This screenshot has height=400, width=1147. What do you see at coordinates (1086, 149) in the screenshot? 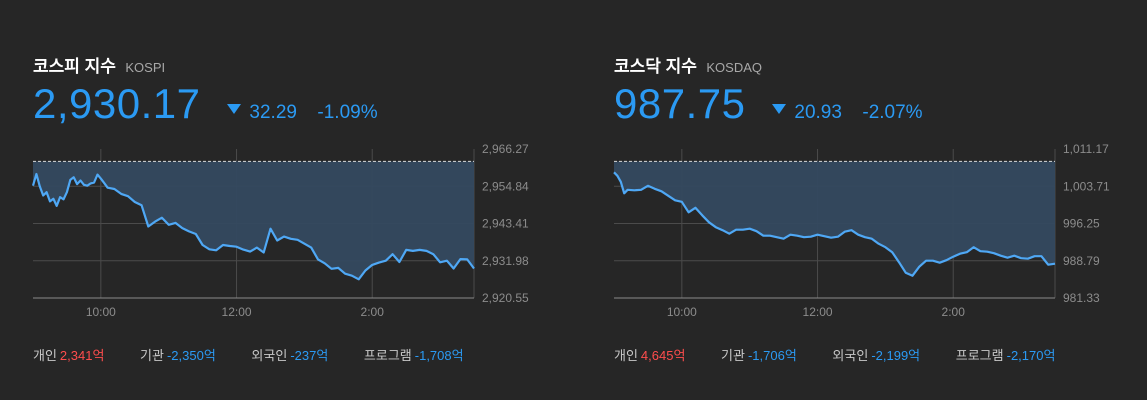
I see `y-tick-label: 1,011.17` at bounding box center [1086, 149].